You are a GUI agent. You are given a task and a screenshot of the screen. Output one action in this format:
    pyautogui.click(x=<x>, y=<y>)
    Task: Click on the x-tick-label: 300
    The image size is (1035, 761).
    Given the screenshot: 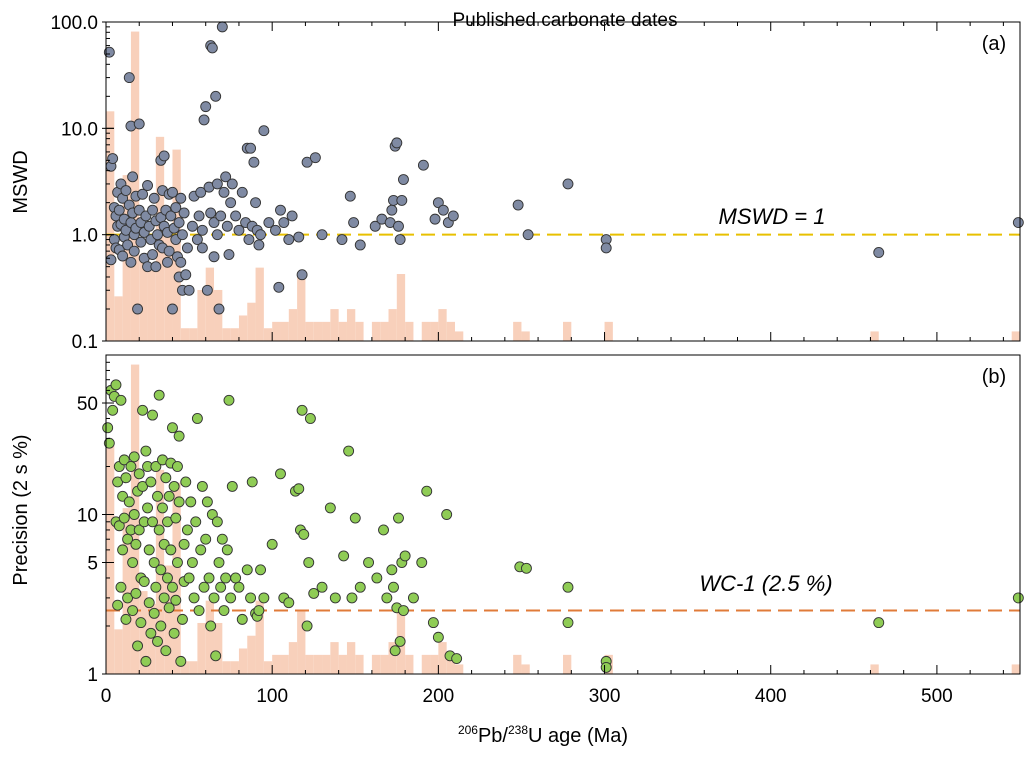 What is the action you would take?
    pyautogui.click(x=605, y=696)
    